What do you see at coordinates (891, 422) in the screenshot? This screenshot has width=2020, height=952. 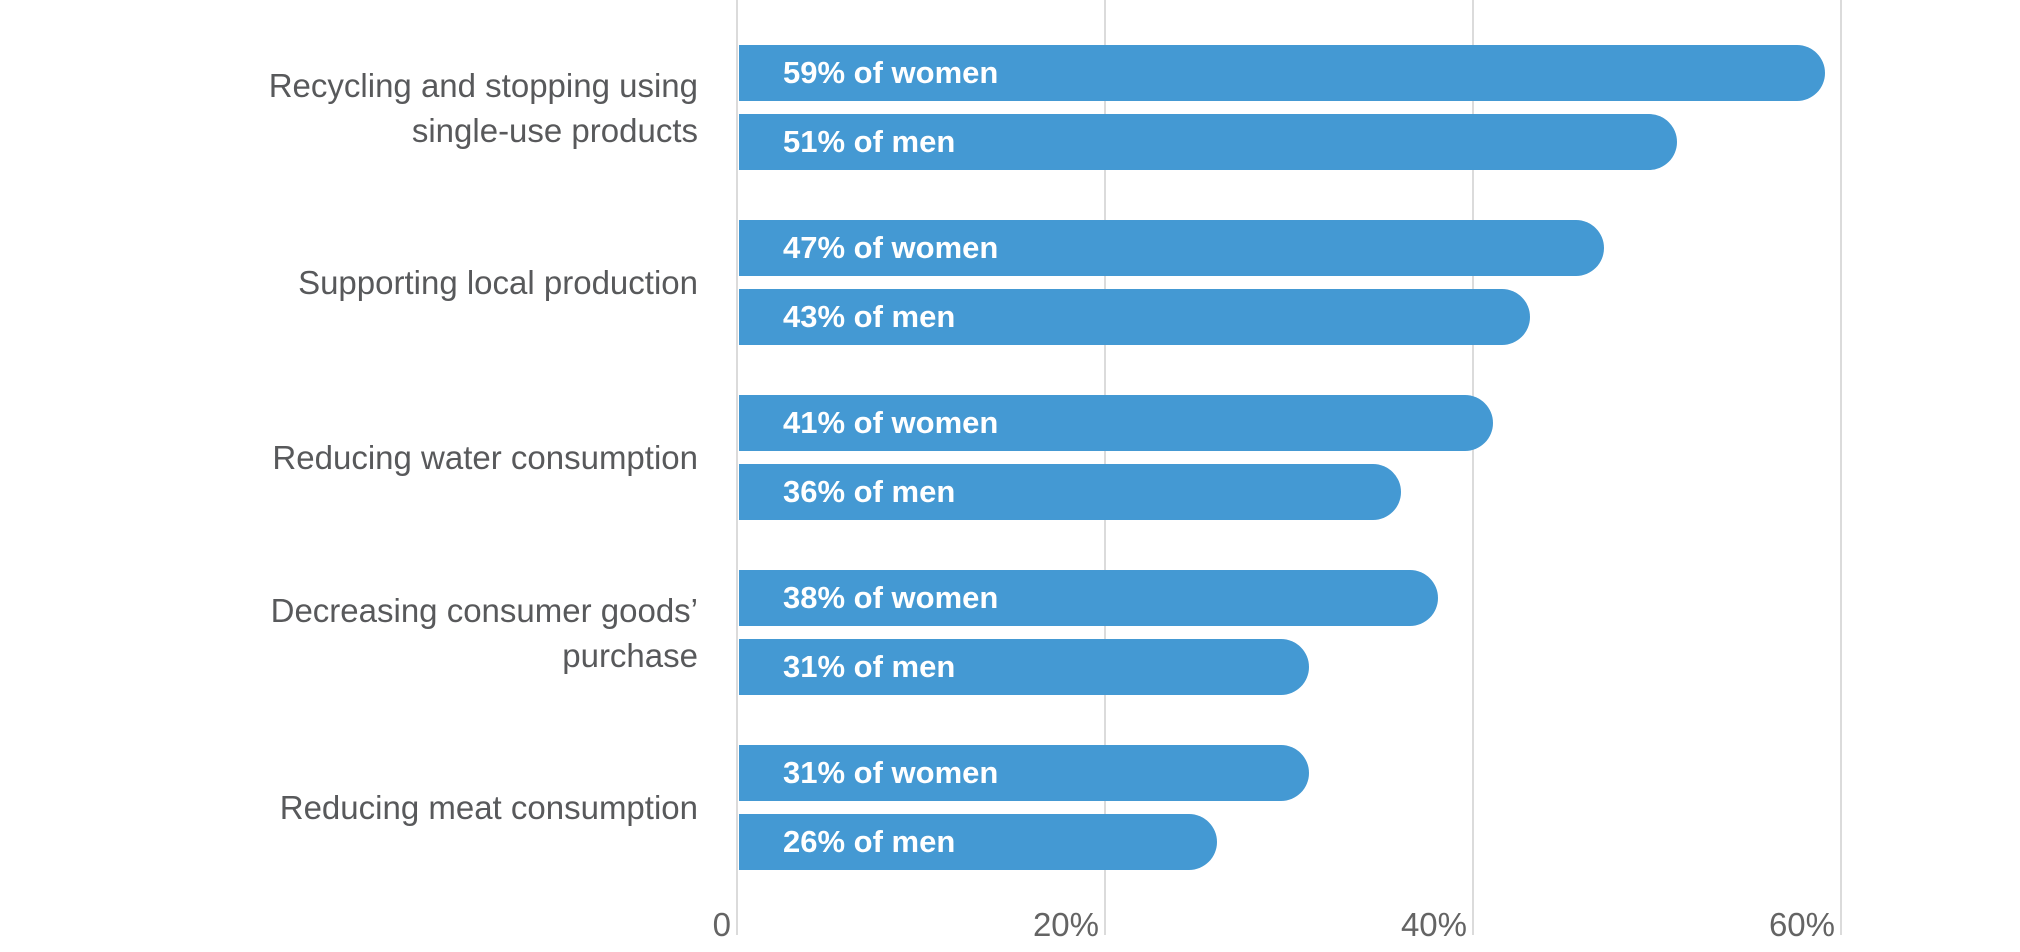 I see `bar-value-label: 41% of women` at bounding box center [891, 422].